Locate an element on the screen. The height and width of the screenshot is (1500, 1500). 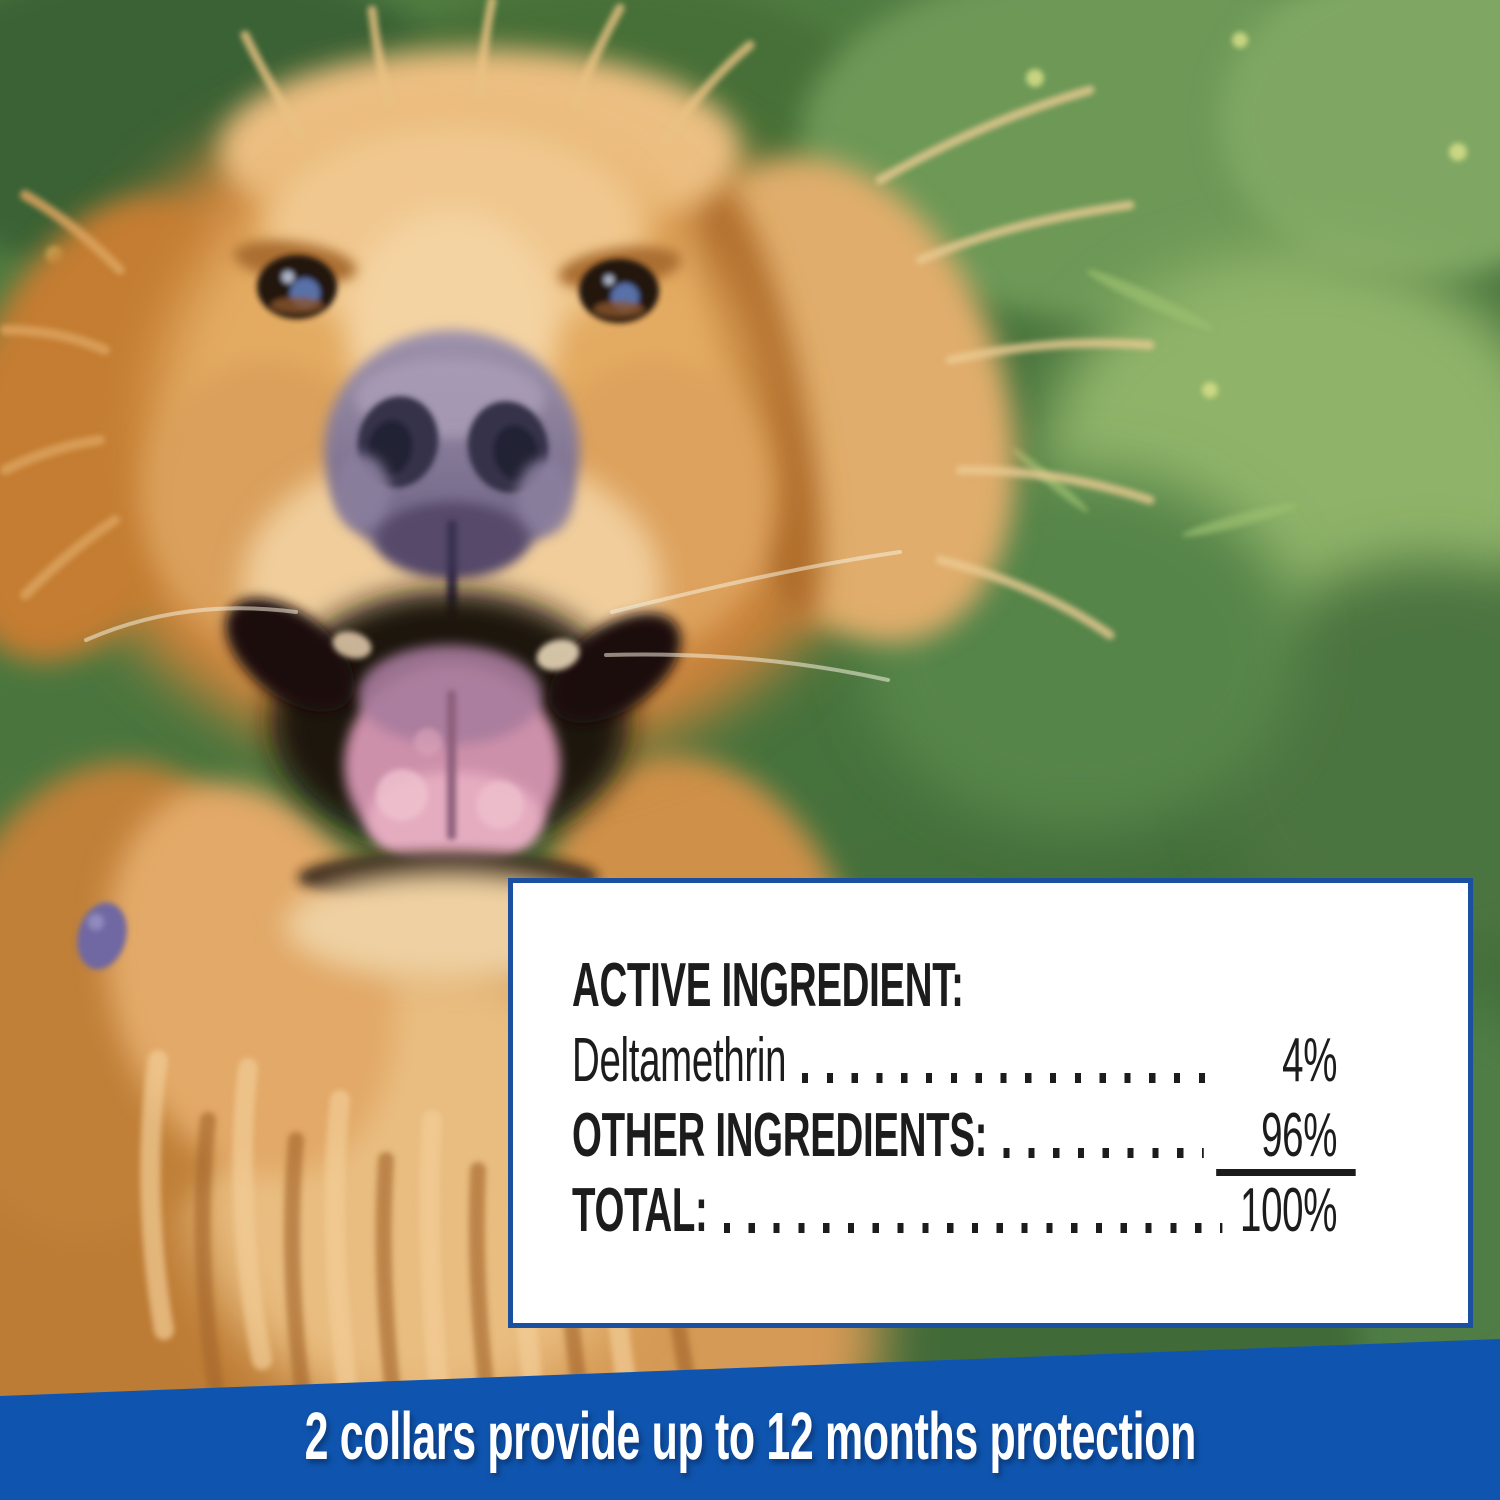
ingredient-label: Deltamethrin is located at coordinates (679, 1060).